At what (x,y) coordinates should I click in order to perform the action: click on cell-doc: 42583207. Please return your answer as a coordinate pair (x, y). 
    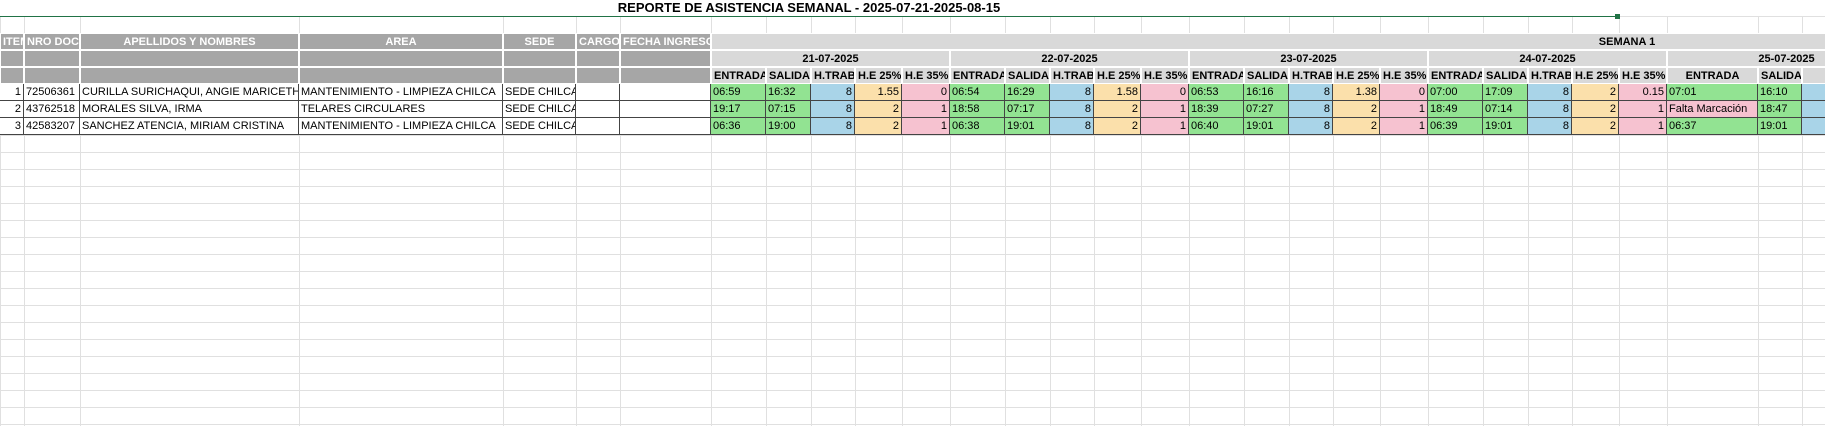
    Looking at the image, I should click on (52, 126).